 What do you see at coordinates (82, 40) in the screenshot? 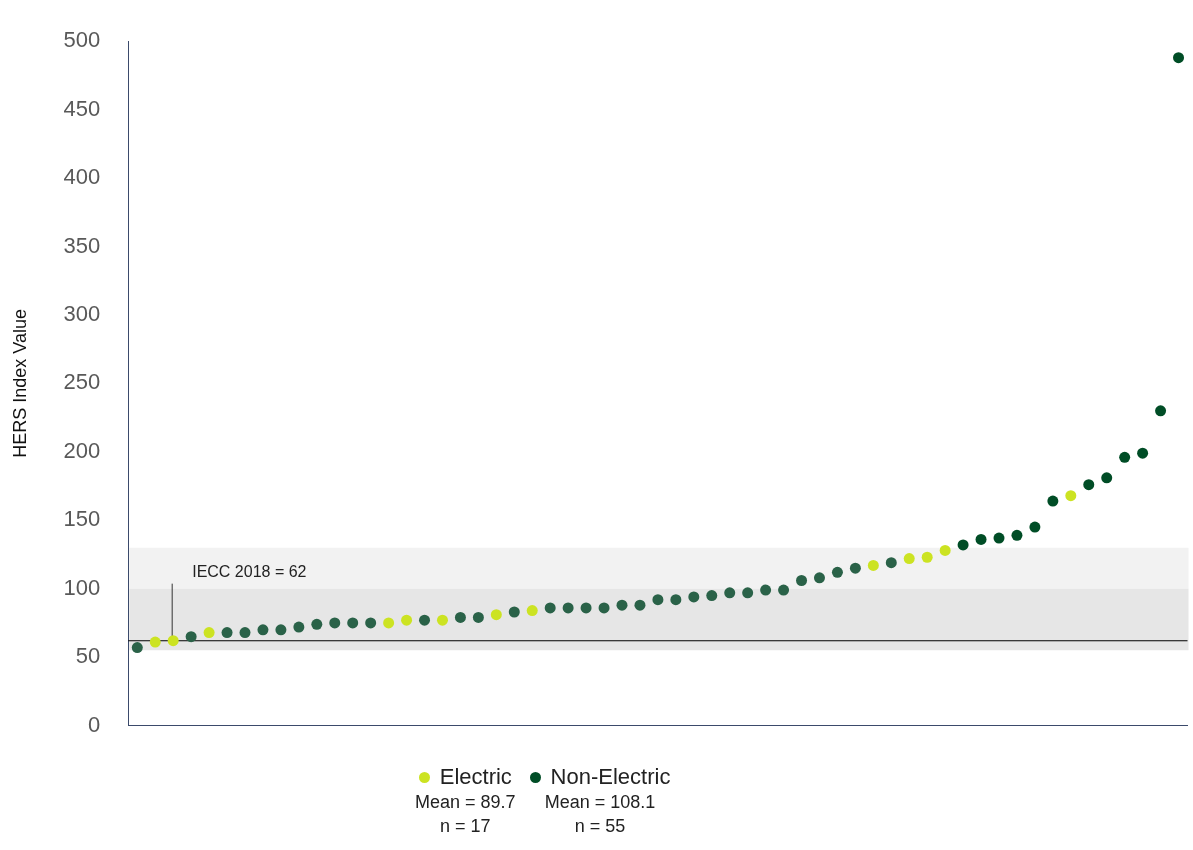
I see `y-tick-label: 500` at bounding box center [82, 40].